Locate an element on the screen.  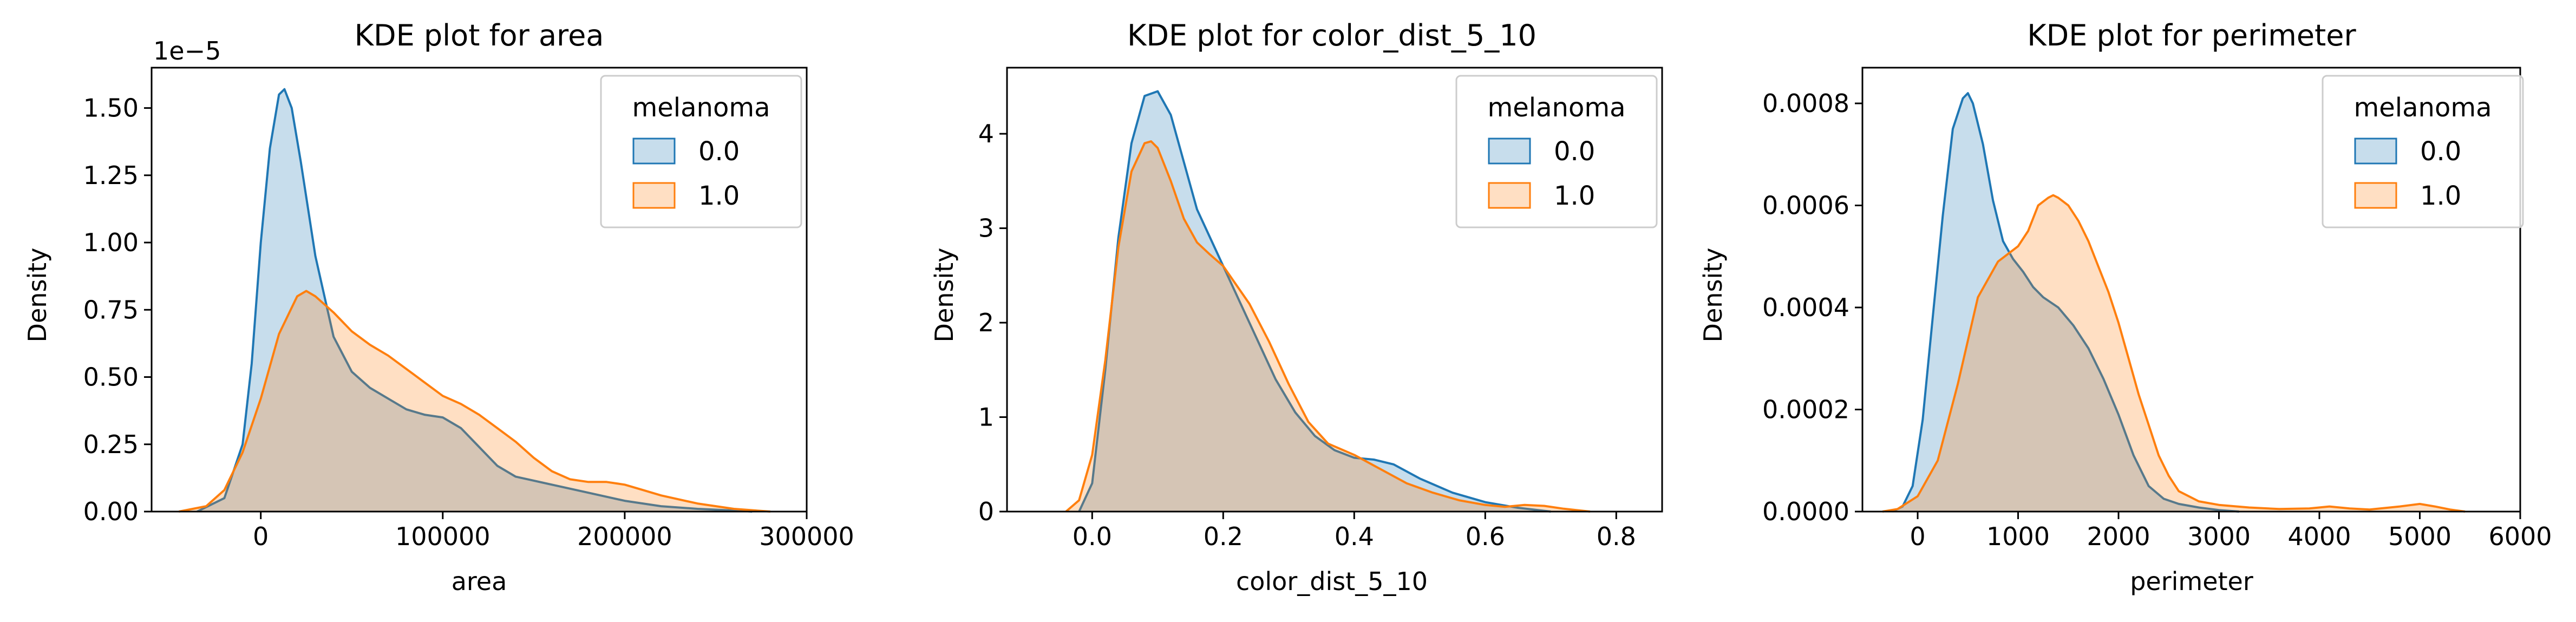
x-axis-label: area is located at coordinates (479, 581).